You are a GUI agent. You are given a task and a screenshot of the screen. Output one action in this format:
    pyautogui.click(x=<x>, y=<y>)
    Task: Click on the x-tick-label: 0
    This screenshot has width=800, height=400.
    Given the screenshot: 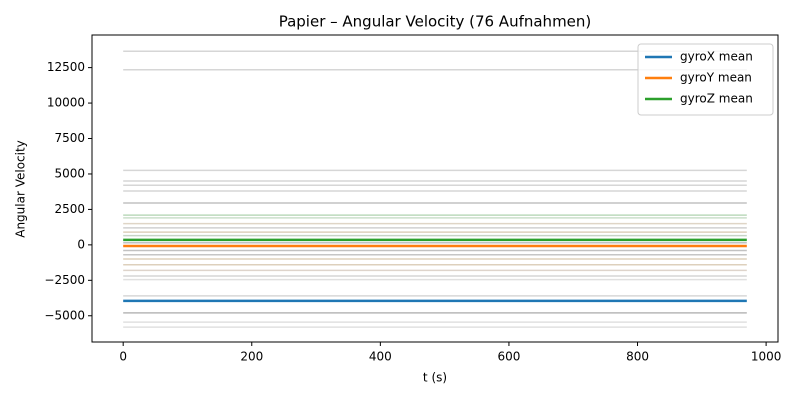 What is the action you would take?
    pyautogui.click(x=123, y=357)
    